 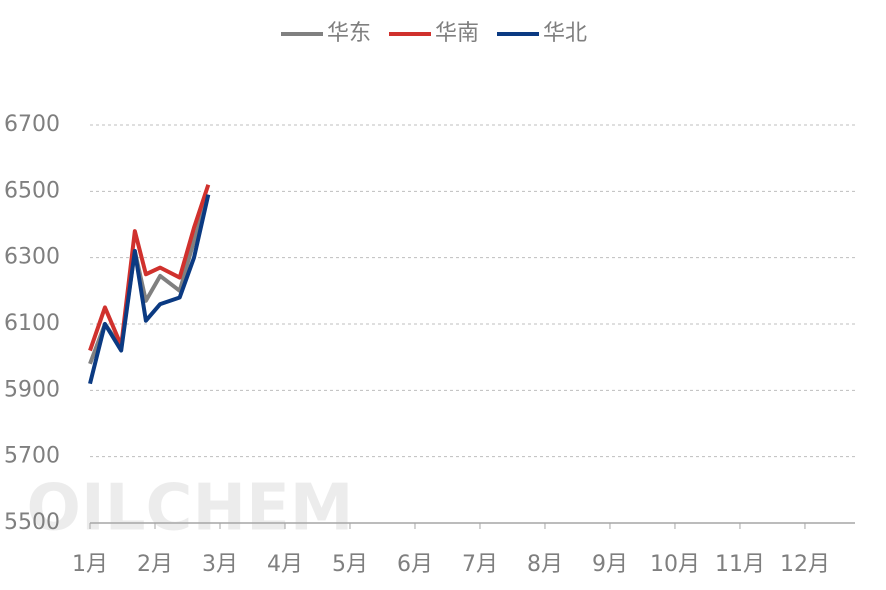 What do you see at coordinates (32, 522) in the screenshot?
I see `y-tick-label: 5500` at bounding box center [32, 522].